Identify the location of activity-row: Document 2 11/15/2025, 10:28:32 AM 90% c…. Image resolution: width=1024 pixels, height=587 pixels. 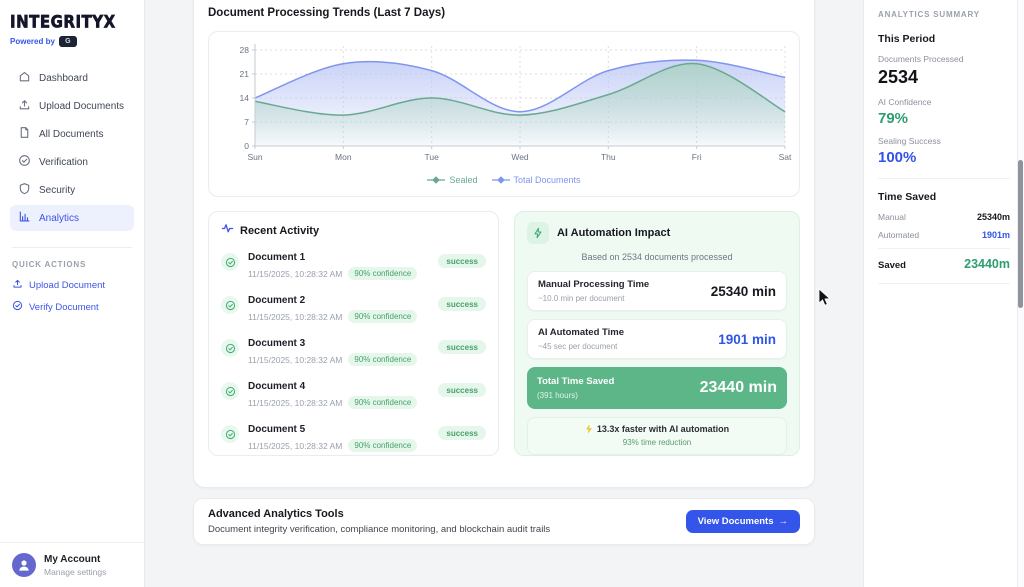
(353, 308).